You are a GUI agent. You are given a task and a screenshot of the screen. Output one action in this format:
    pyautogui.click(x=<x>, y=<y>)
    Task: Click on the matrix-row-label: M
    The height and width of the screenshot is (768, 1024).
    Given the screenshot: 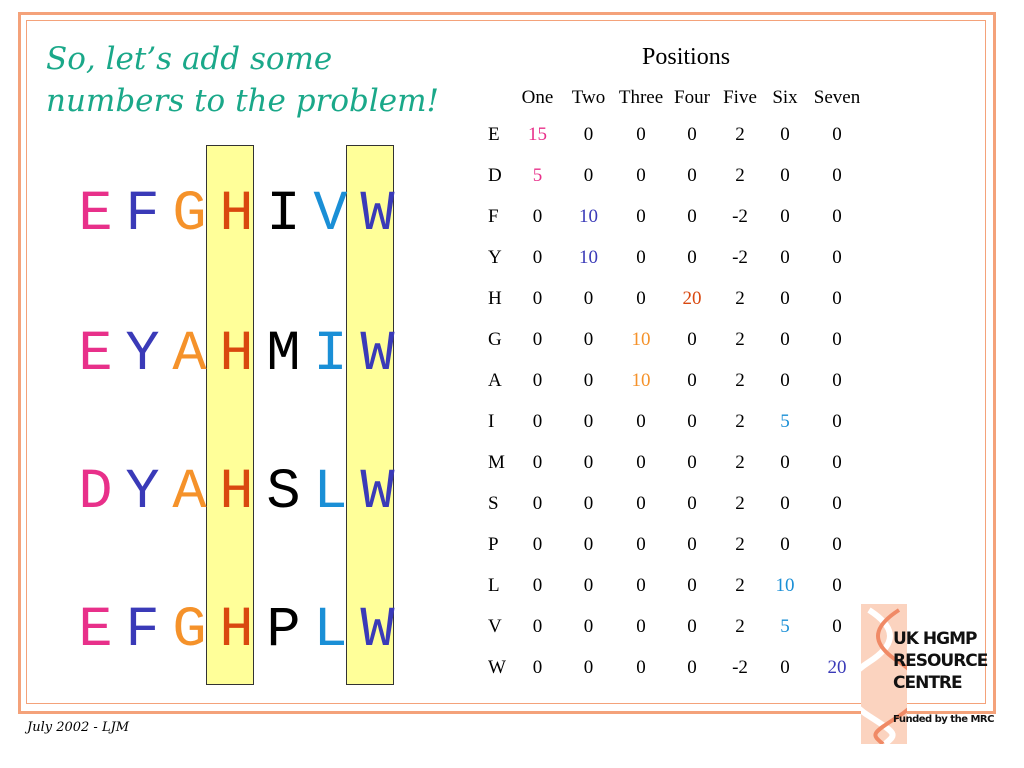 What is the action you would take?
    pyautogui.click(x=496, y=462)
    